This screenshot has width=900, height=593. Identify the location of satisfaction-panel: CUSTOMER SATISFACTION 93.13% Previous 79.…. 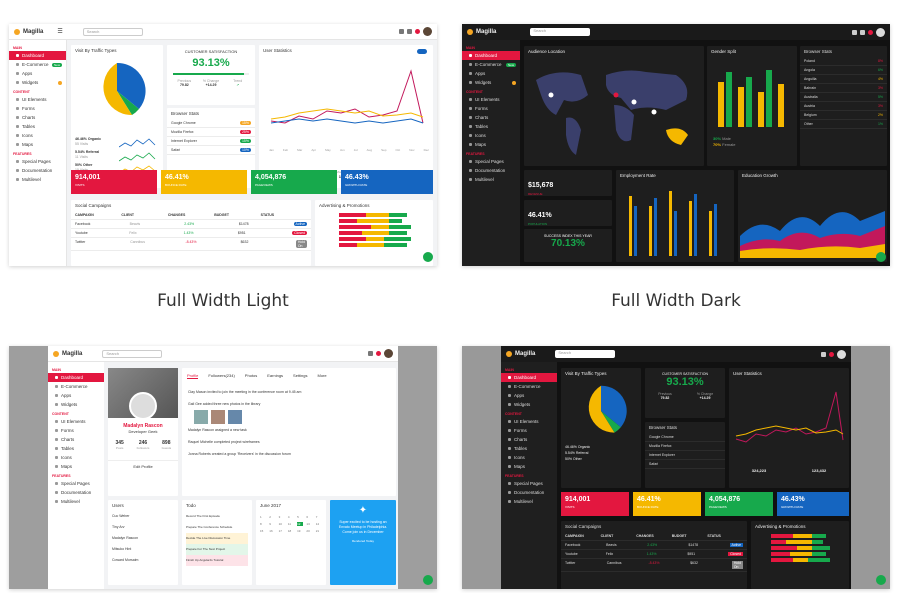
(211, 75).